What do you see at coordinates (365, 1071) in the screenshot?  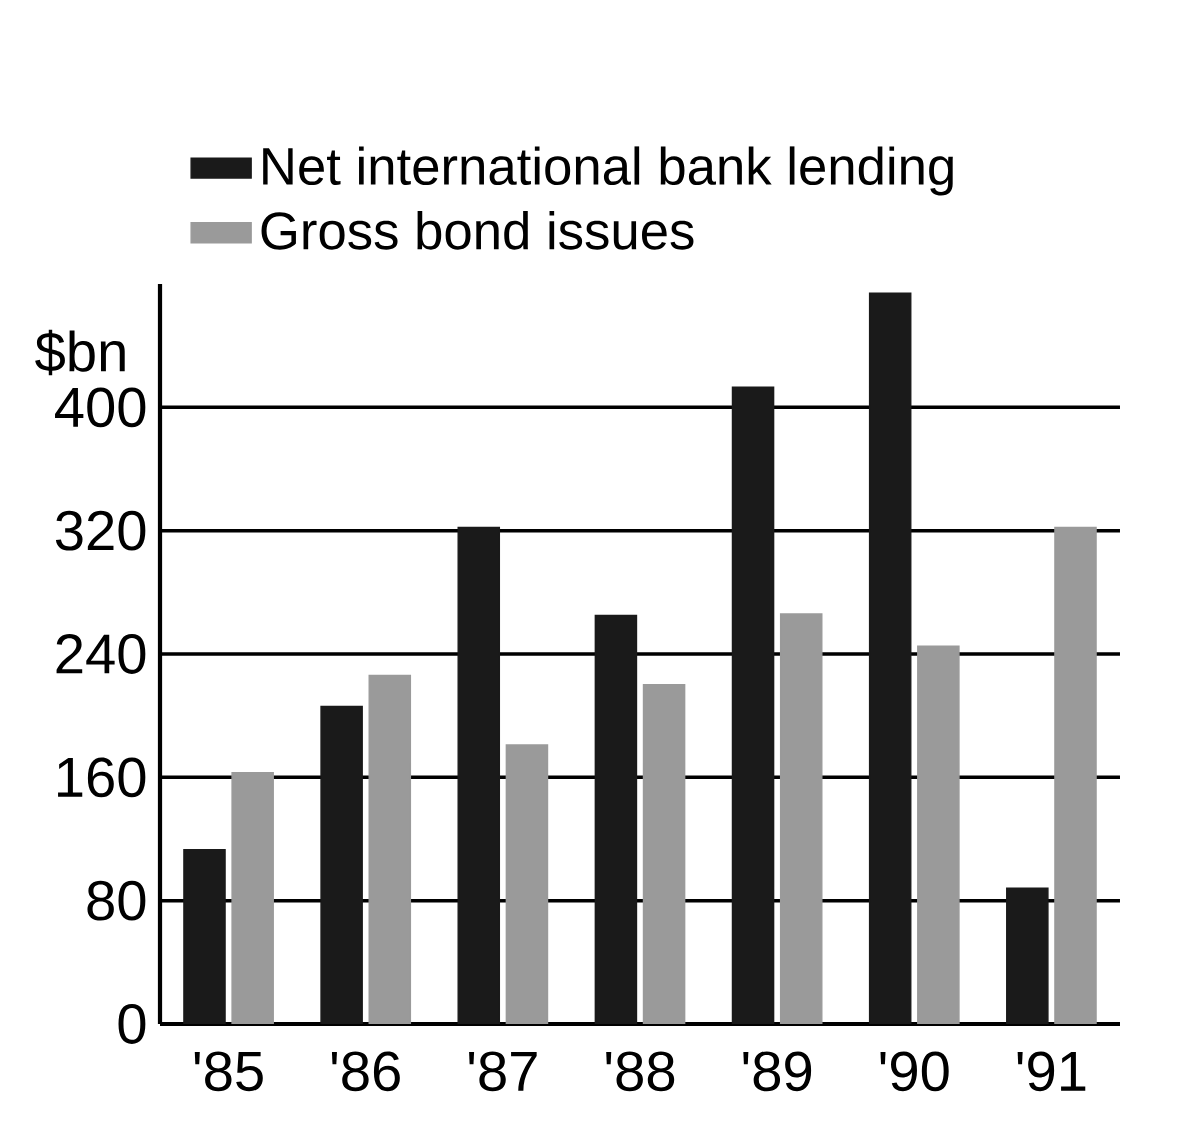 I see `x-tick-label: '86` at bounding box center [365, 1071].